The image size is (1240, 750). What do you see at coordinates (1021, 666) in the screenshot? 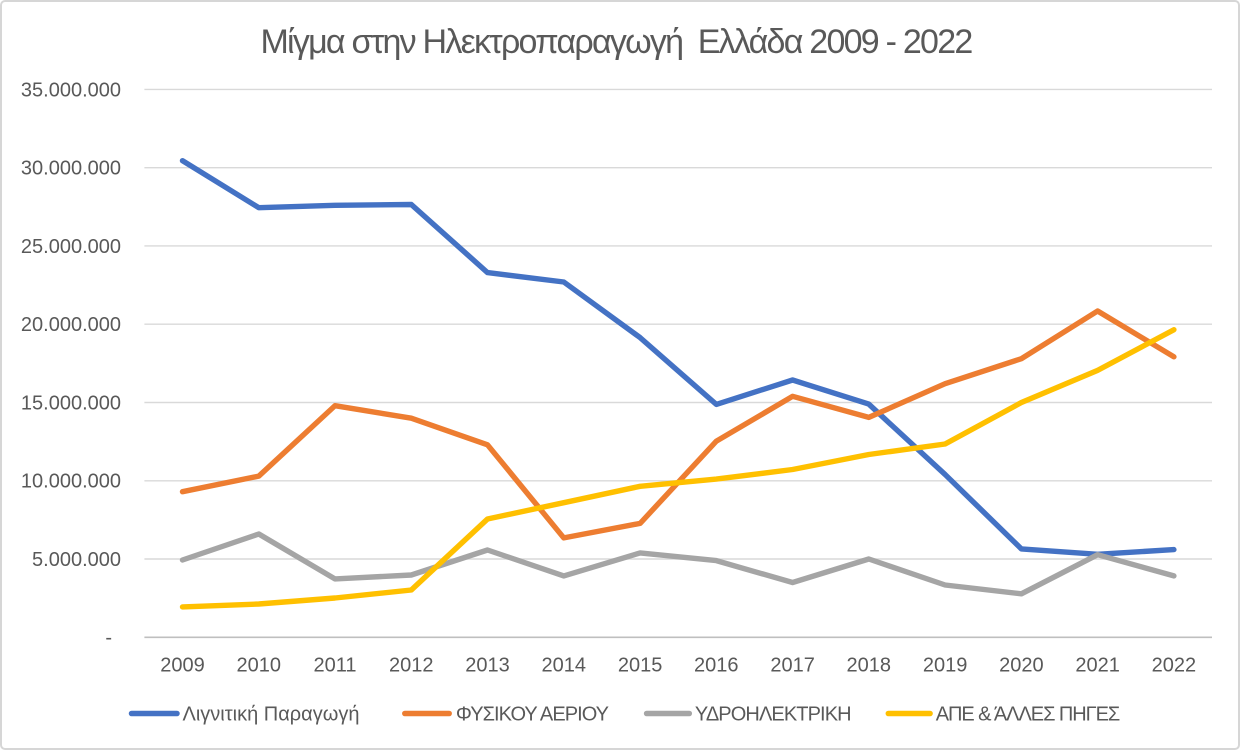
I see `svg-text: 2020` at bounding box center [1021, 666].